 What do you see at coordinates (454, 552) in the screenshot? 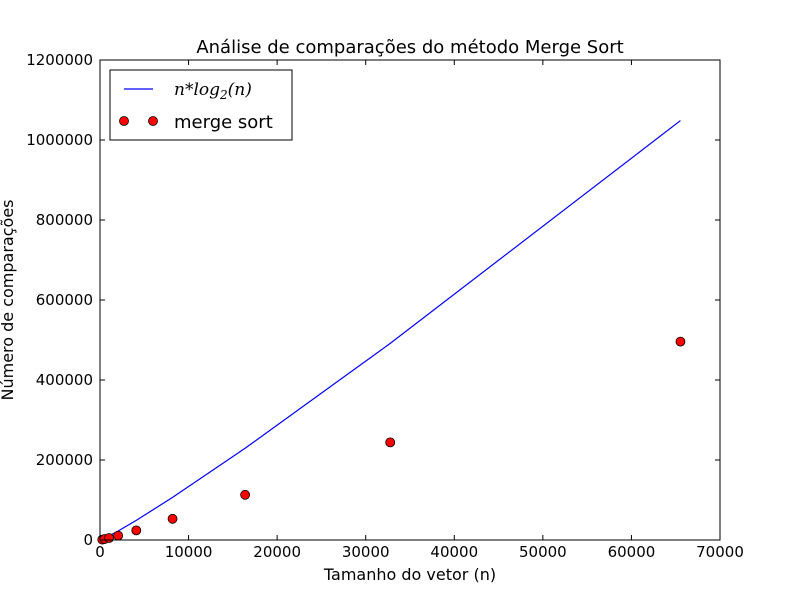
I see `x-tick-label: 40000` at bounding box center [454, 552].